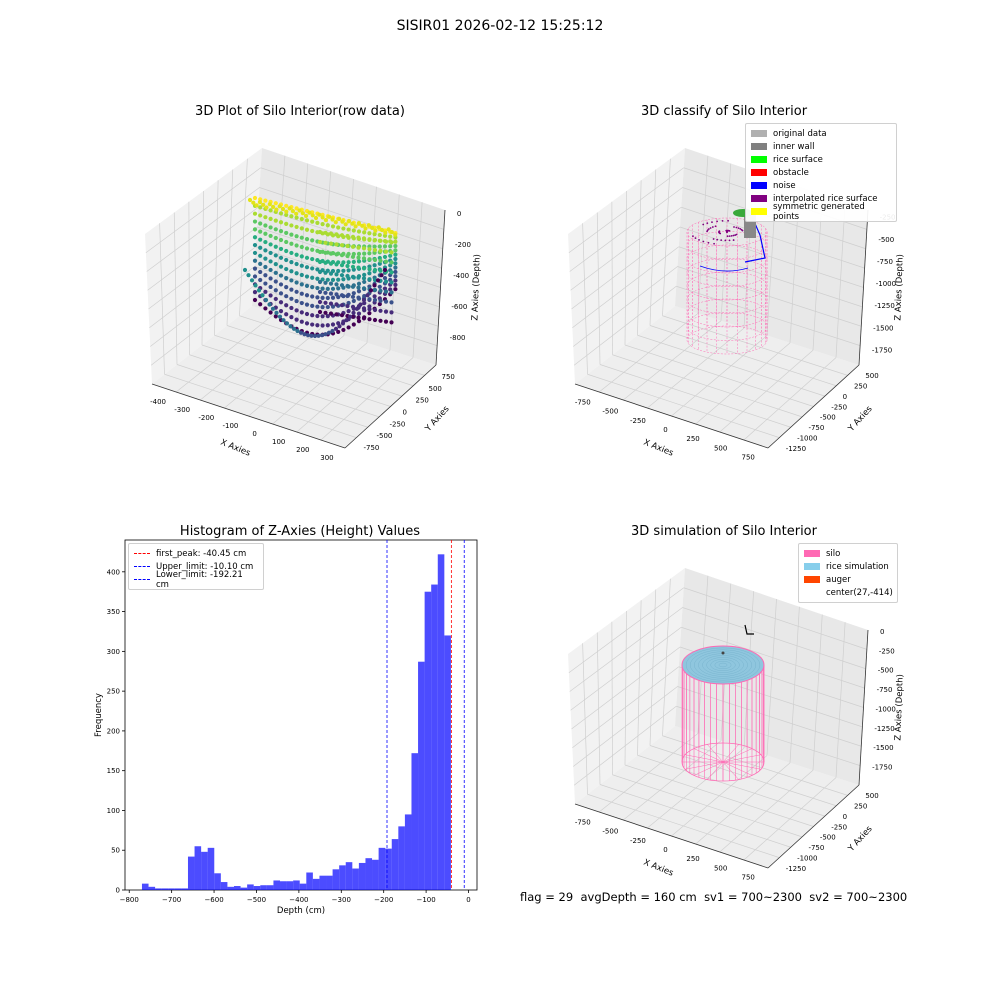 This screenshot has height=1000, width=1000. I want to click on y-tick-label: 250, so click(113, 692).